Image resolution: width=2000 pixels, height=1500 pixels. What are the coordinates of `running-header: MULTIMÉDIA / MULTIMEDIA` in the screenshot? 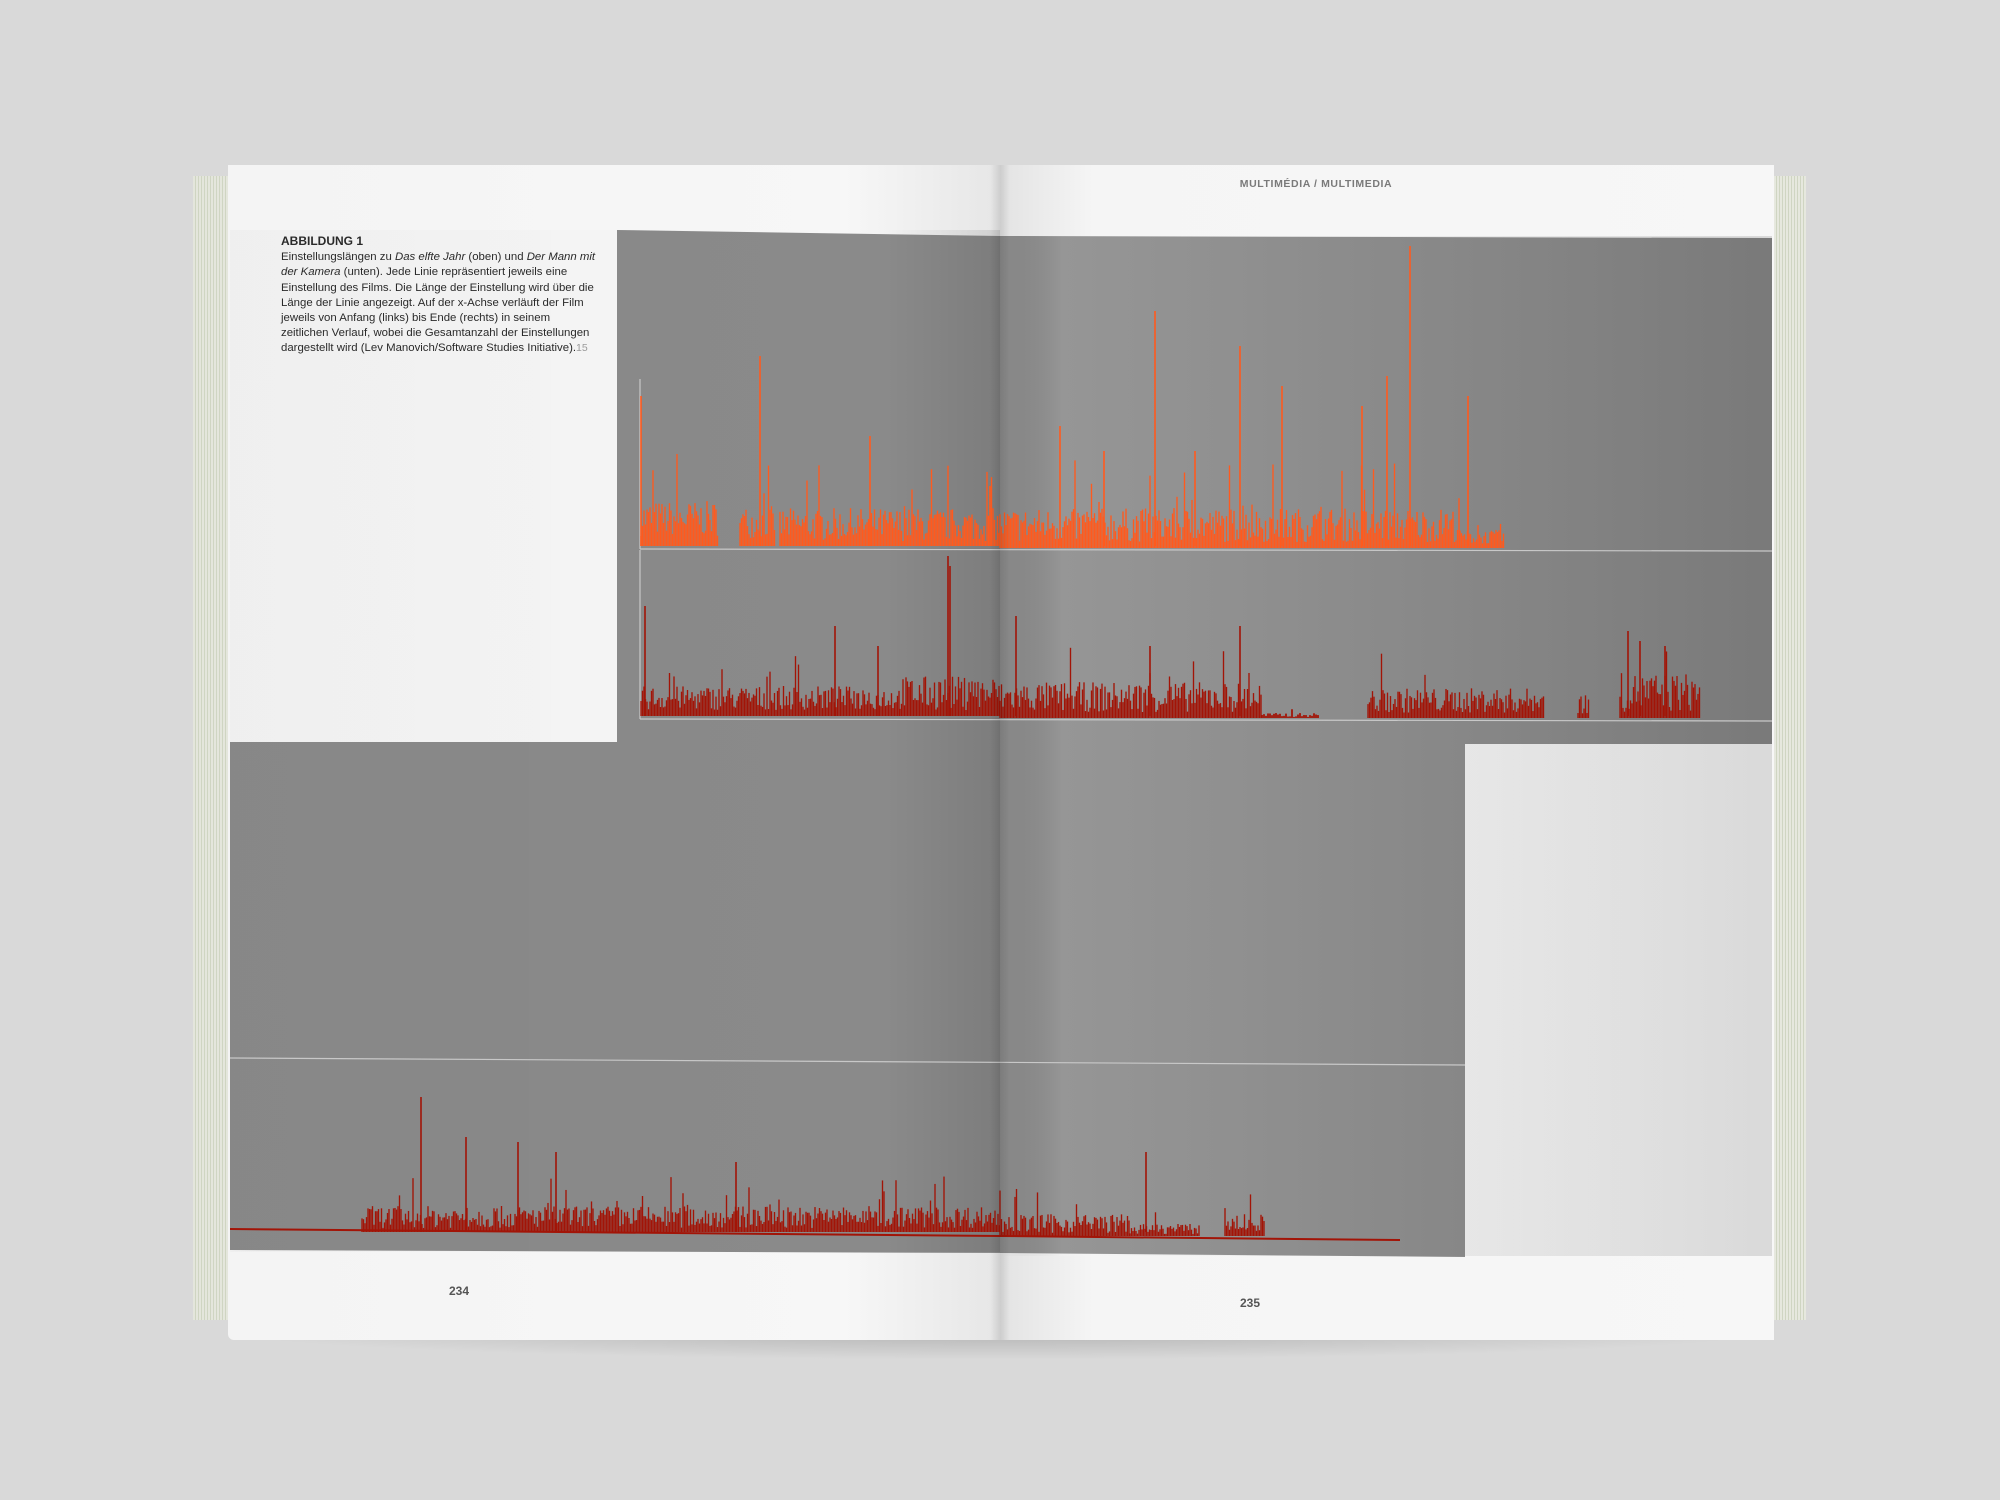 It's located at (1316, 184).